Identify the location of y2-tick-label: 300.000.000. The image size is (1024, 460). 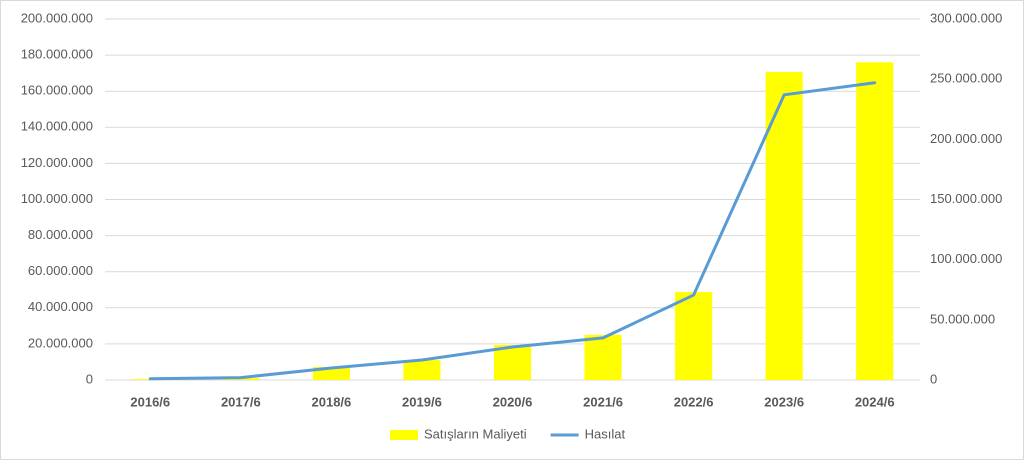
(966, 17).